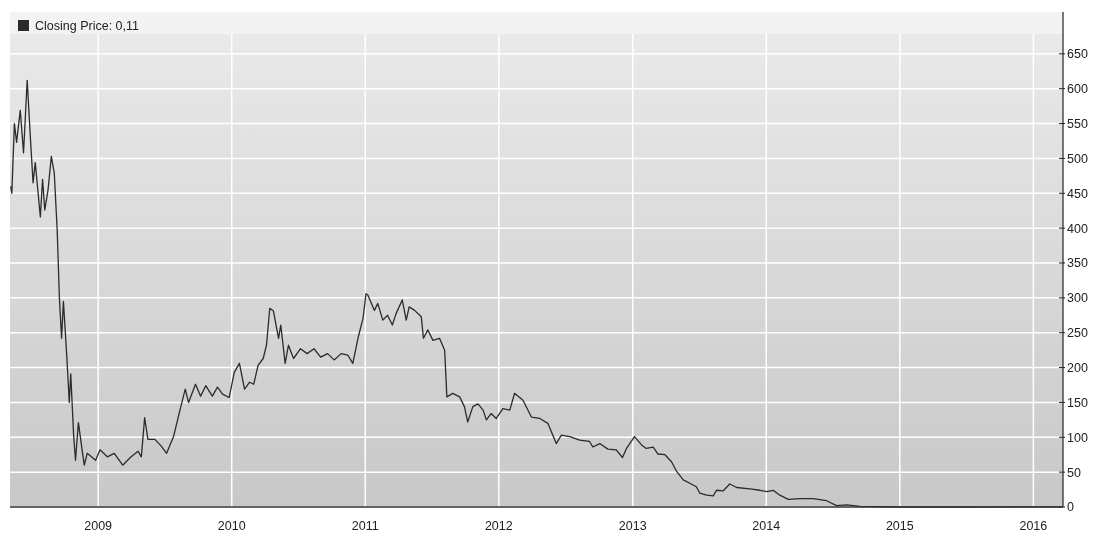 The width and height of the screenshot is (1093, 542). Describe the element at coordinates (632, 526) in the screenshot. I see `x-tick-label: 2013` at that location.